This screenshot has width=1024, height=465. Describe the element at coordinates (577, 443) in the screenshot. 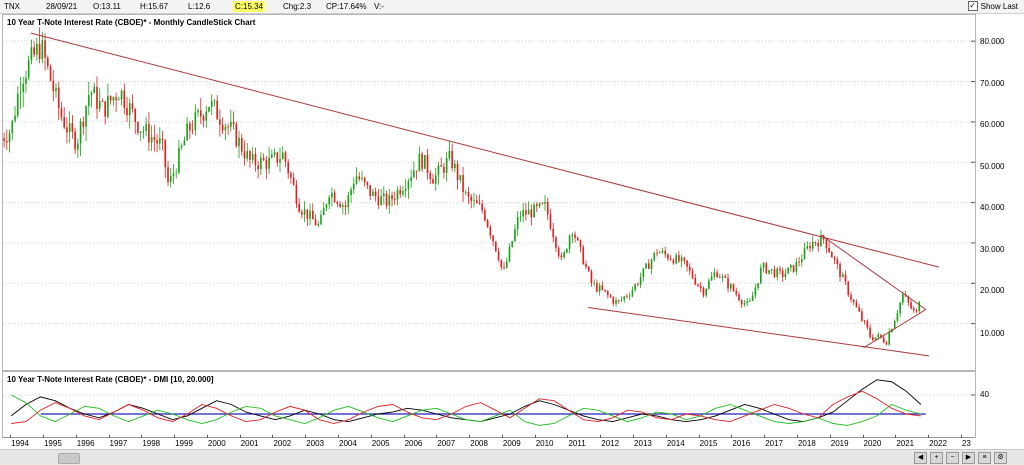

I see `x-tick-label: 2011` at that location.